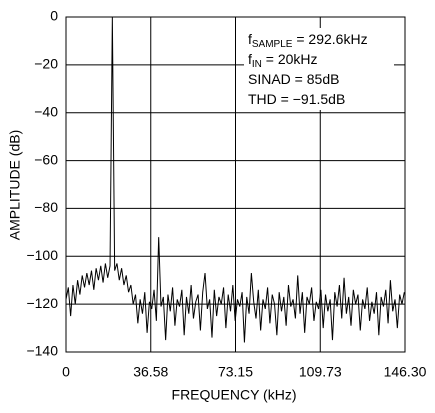 This screenshot has height=413, width=435. I want to click on annotation: SINAD = 85dB, so click(293, 79).